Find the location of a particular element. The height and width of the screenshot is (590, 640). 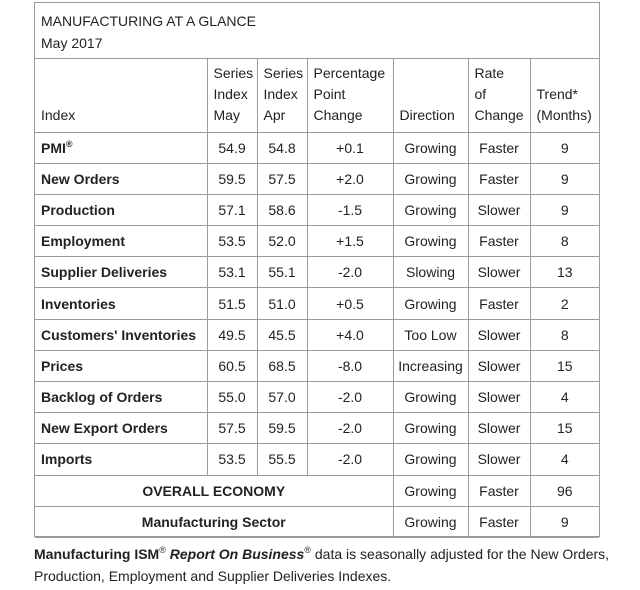

table-row: PMI® 54.9 54.8 +0.1 Growing Faster 9 is located at coordinates (317, 148).